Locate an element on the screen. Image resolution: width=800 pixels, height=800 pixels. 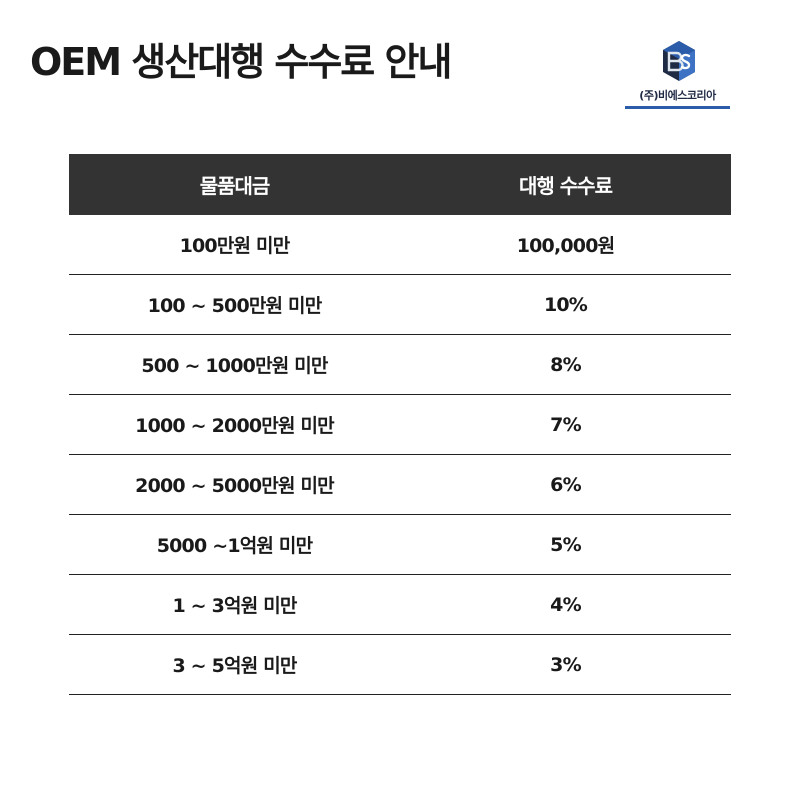
price-range-cell: 500 ~ 1000만원 미만 is located at coordinates (234, 364).